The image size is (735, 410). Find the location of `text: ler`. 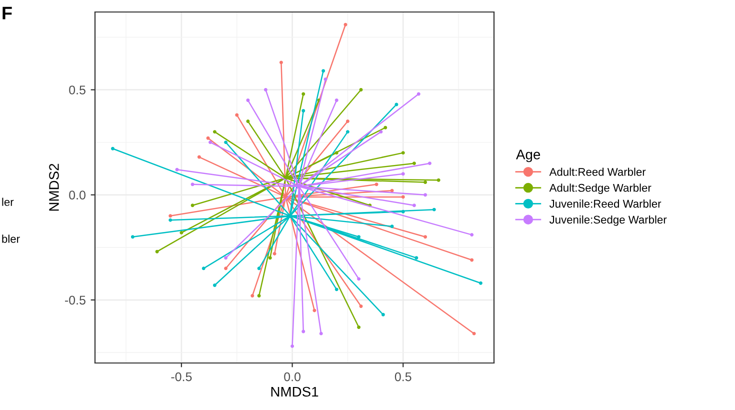

text: ler is located at coordinates (8, 202).